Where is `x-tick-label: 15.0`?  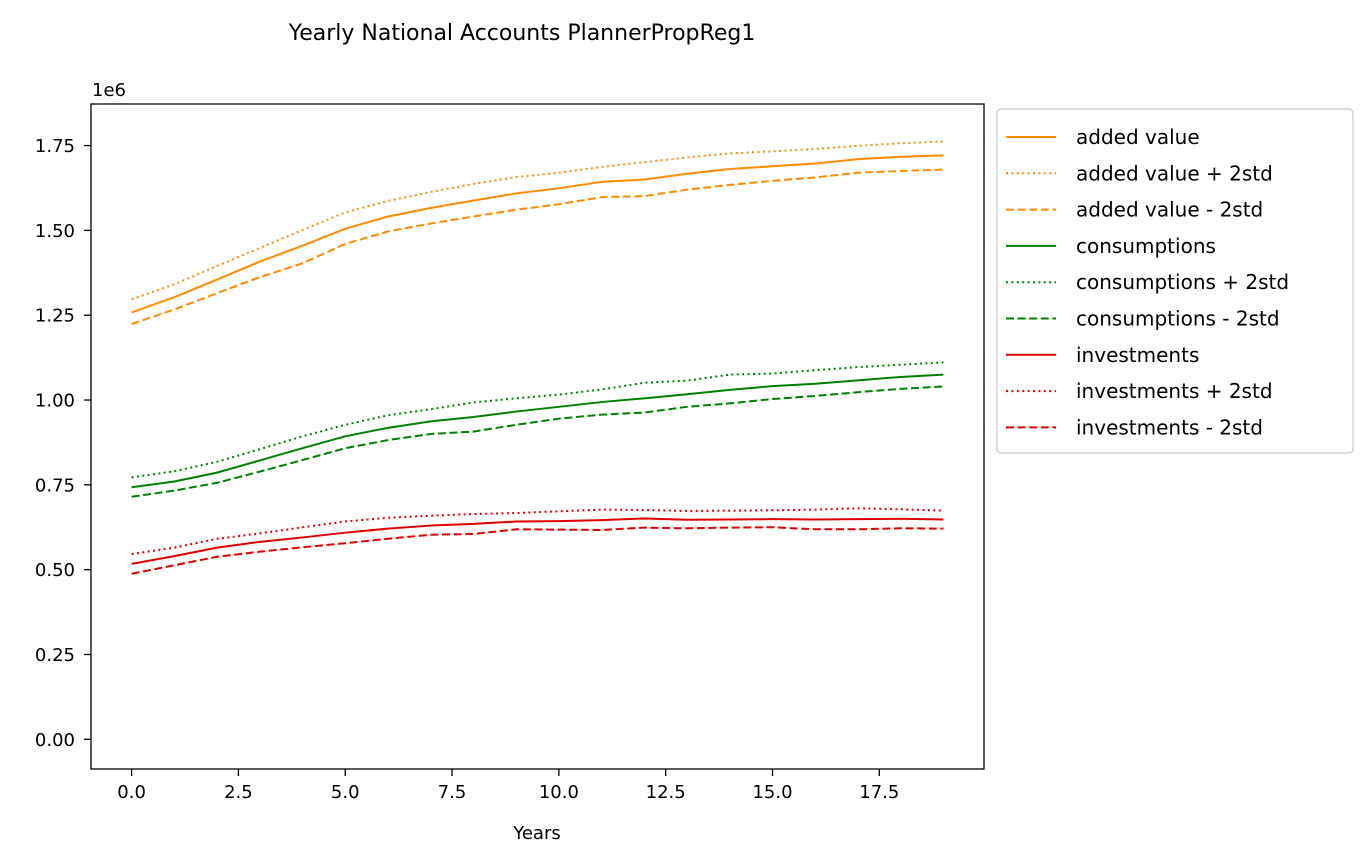
x-tick-label: 15.0 is located at coordinates (772, 792).